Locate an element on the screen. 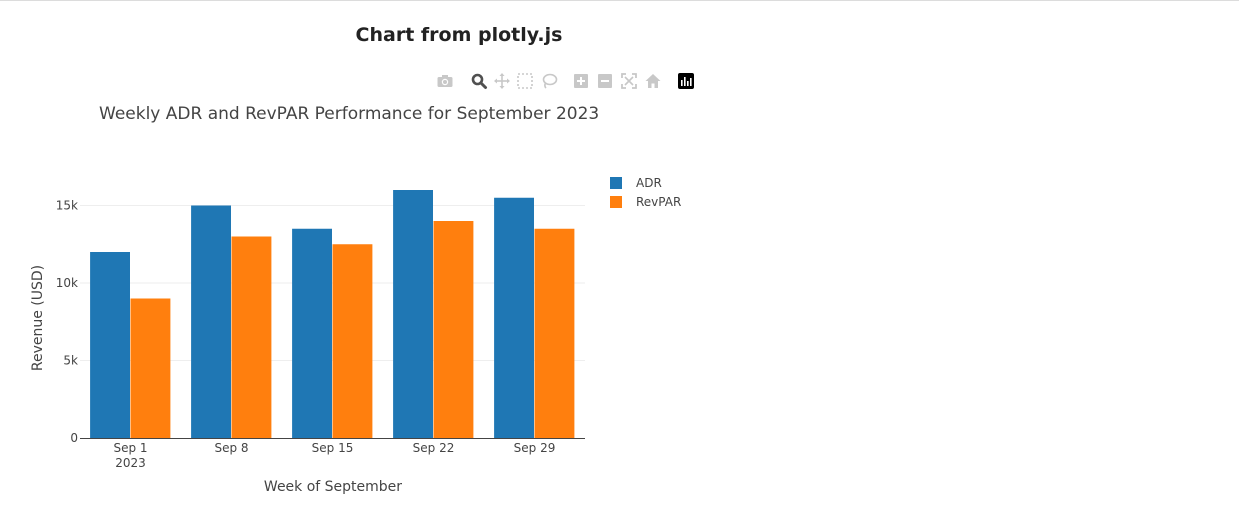 The image size is (1239, 524). legend-label-revpar: RevPAR is located at coordinates (658, 202).